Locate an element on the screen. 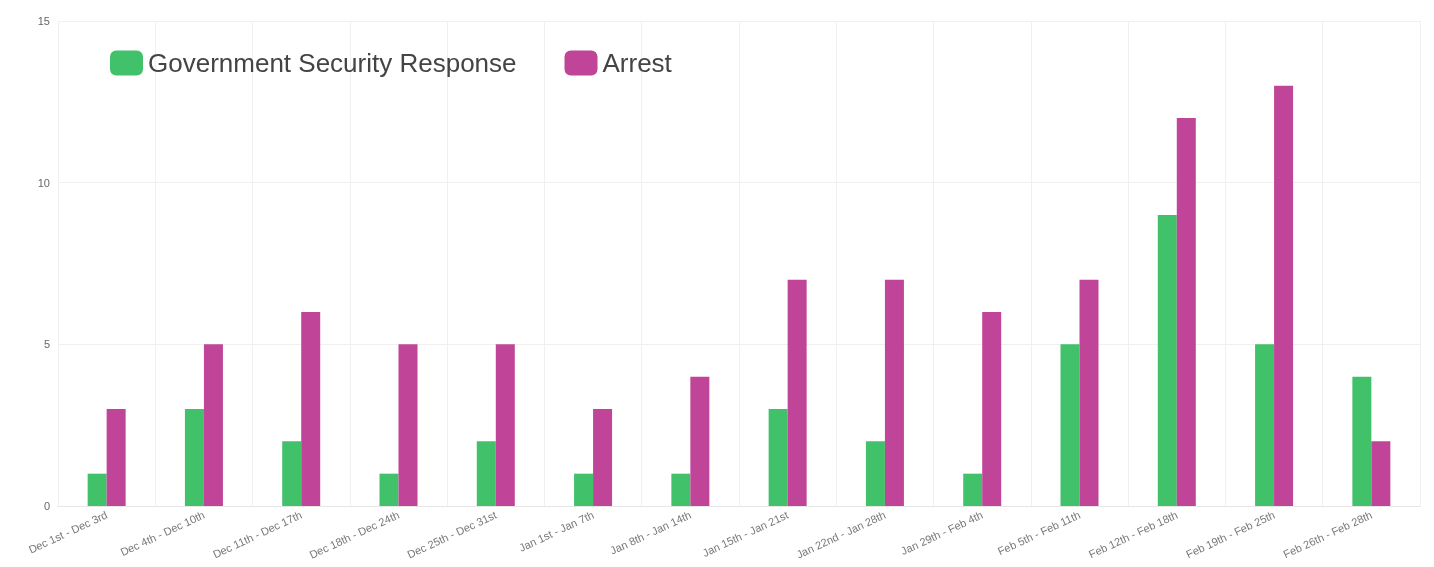 The height and width of the screenshot is (567, 1434). x-tick-label: Jan 22nd - Jan 28th is located at coordinates (841, 534).